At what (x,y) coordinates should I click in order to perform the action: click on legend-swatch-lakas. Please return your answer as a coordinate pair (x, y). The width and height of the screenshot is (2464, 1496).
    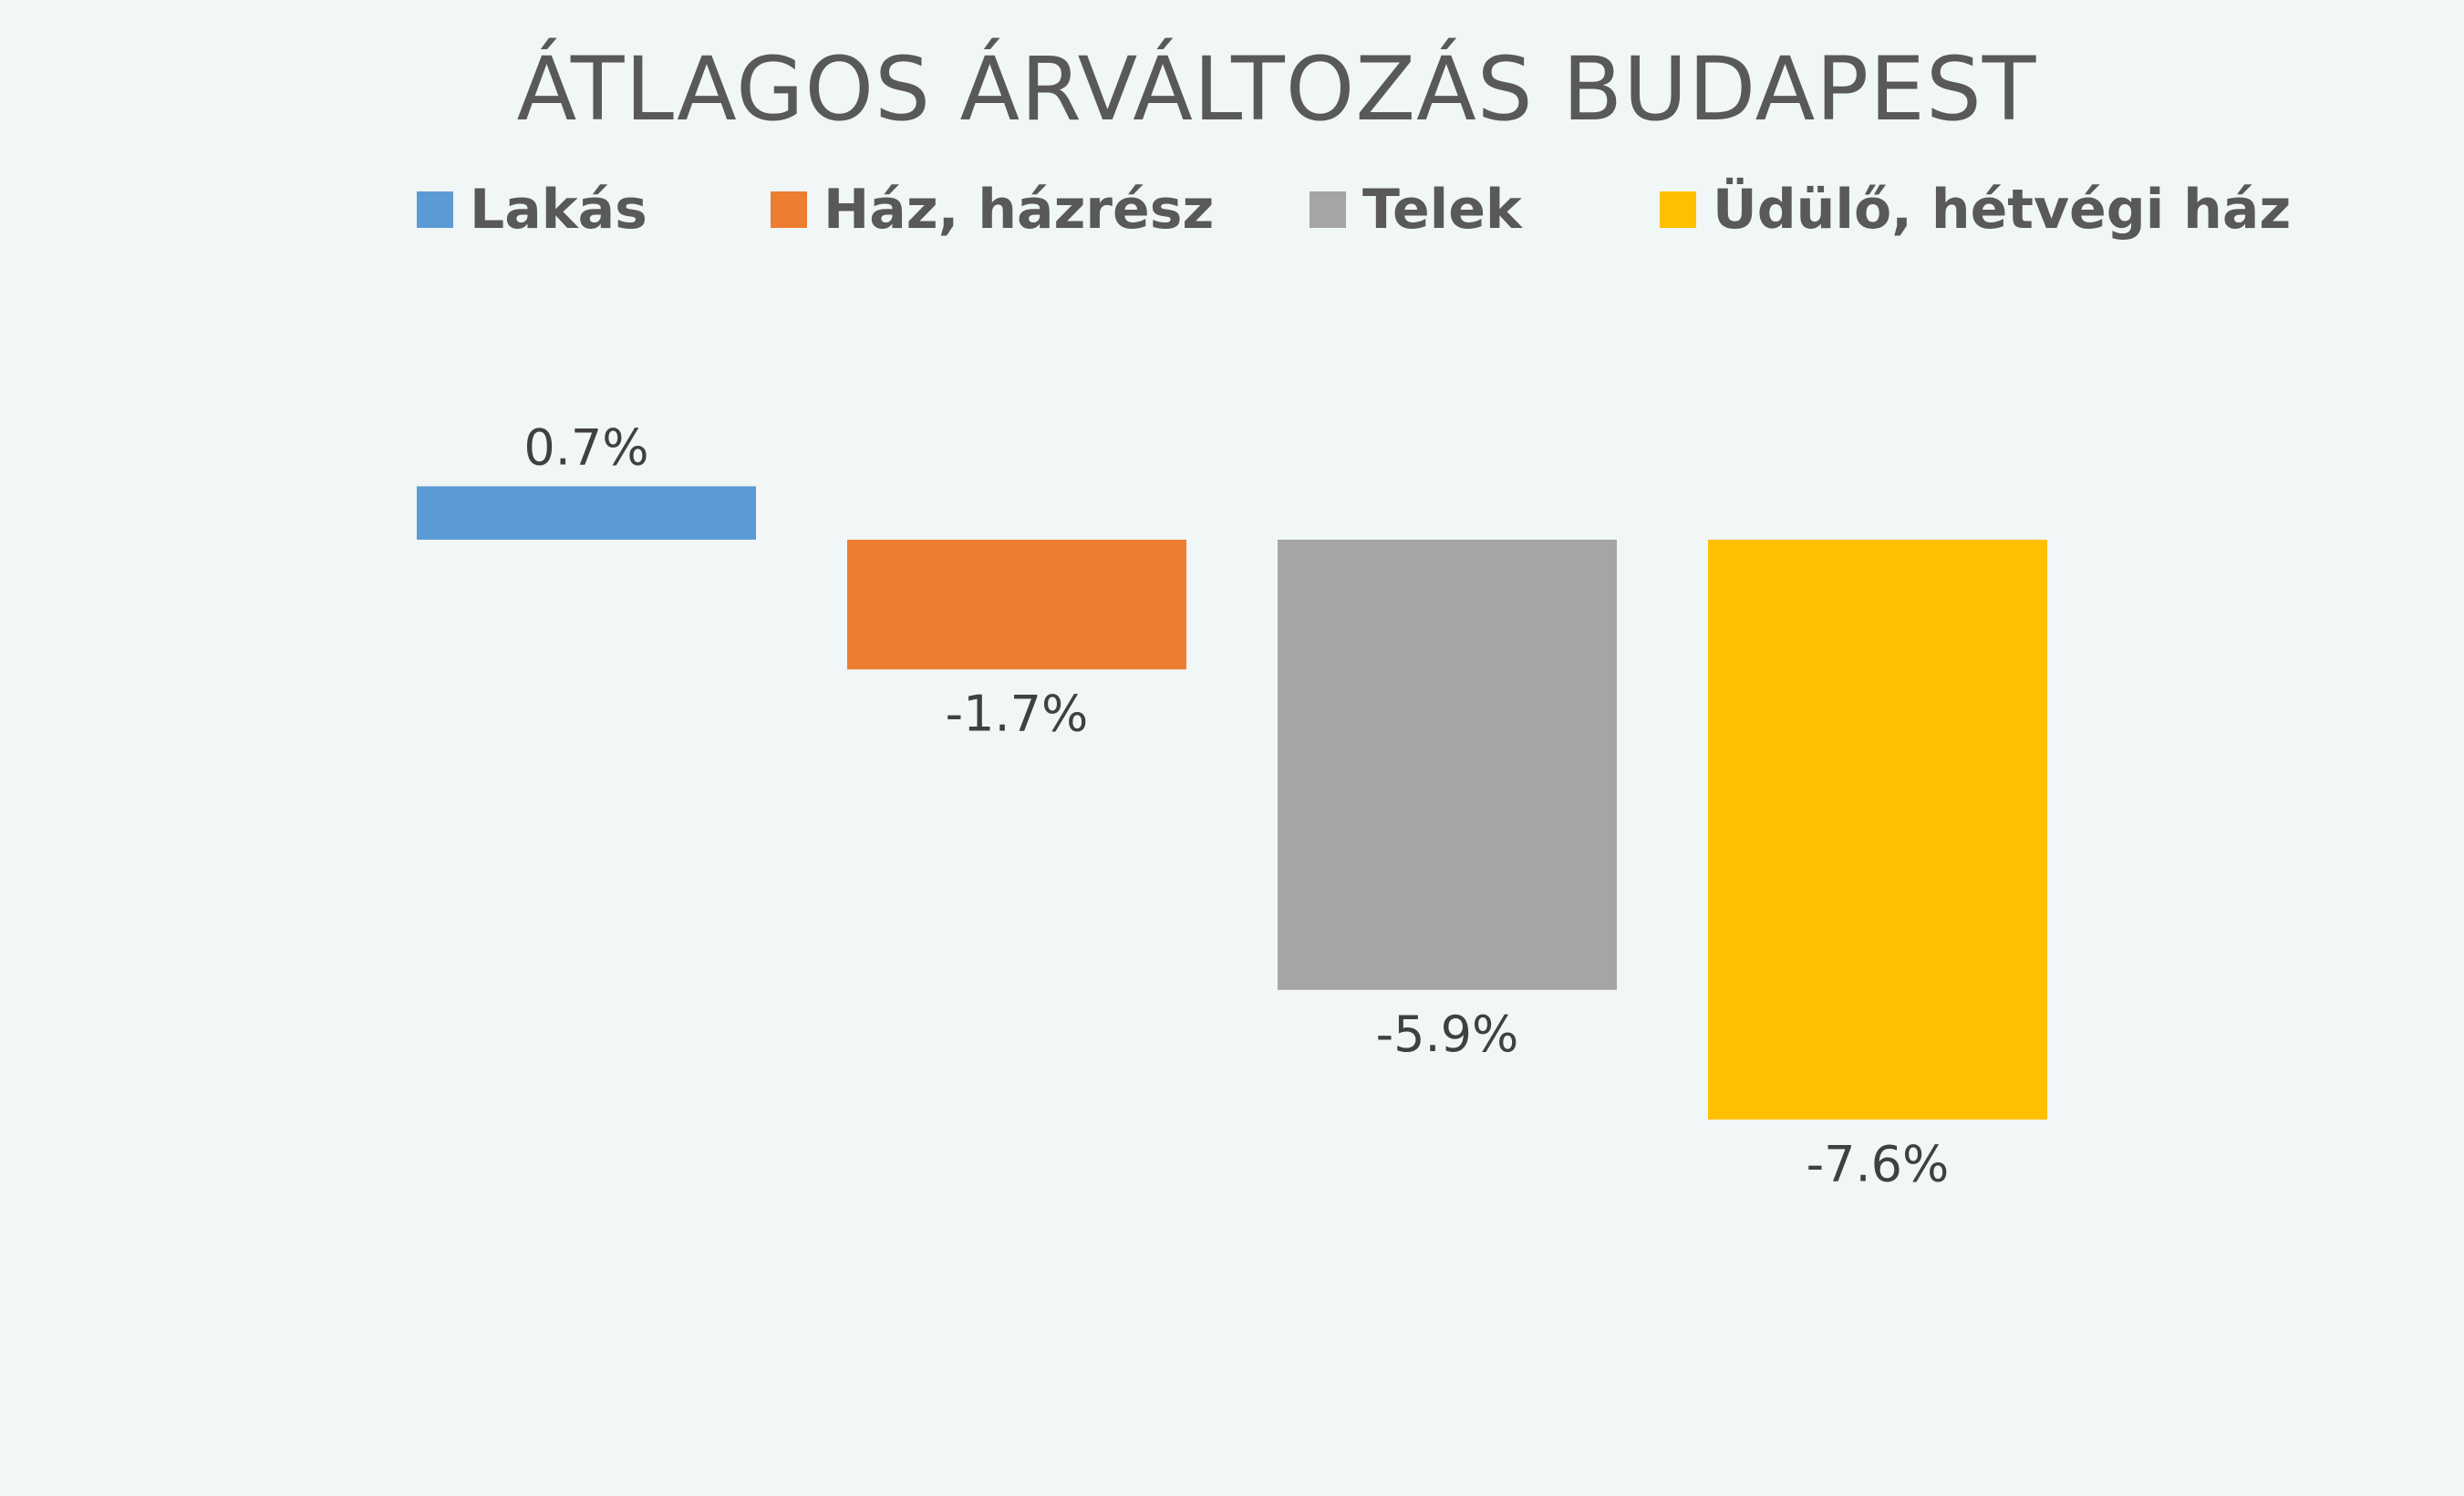
    Looking at the image, I should click on (435, 210).